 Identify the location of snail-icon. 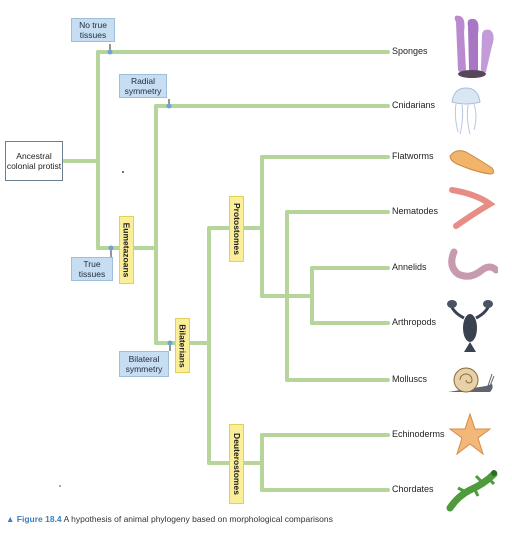
(471, 380).